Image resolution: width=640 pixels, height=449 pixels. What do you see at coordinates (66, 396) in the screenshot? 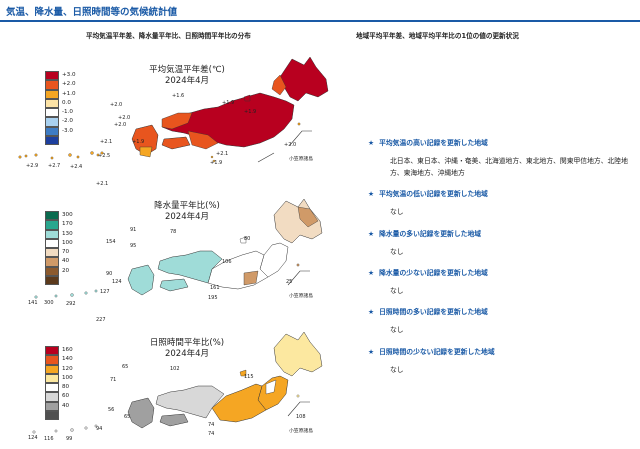
I see `legend-label: 60` at bounding box center [66, 396].